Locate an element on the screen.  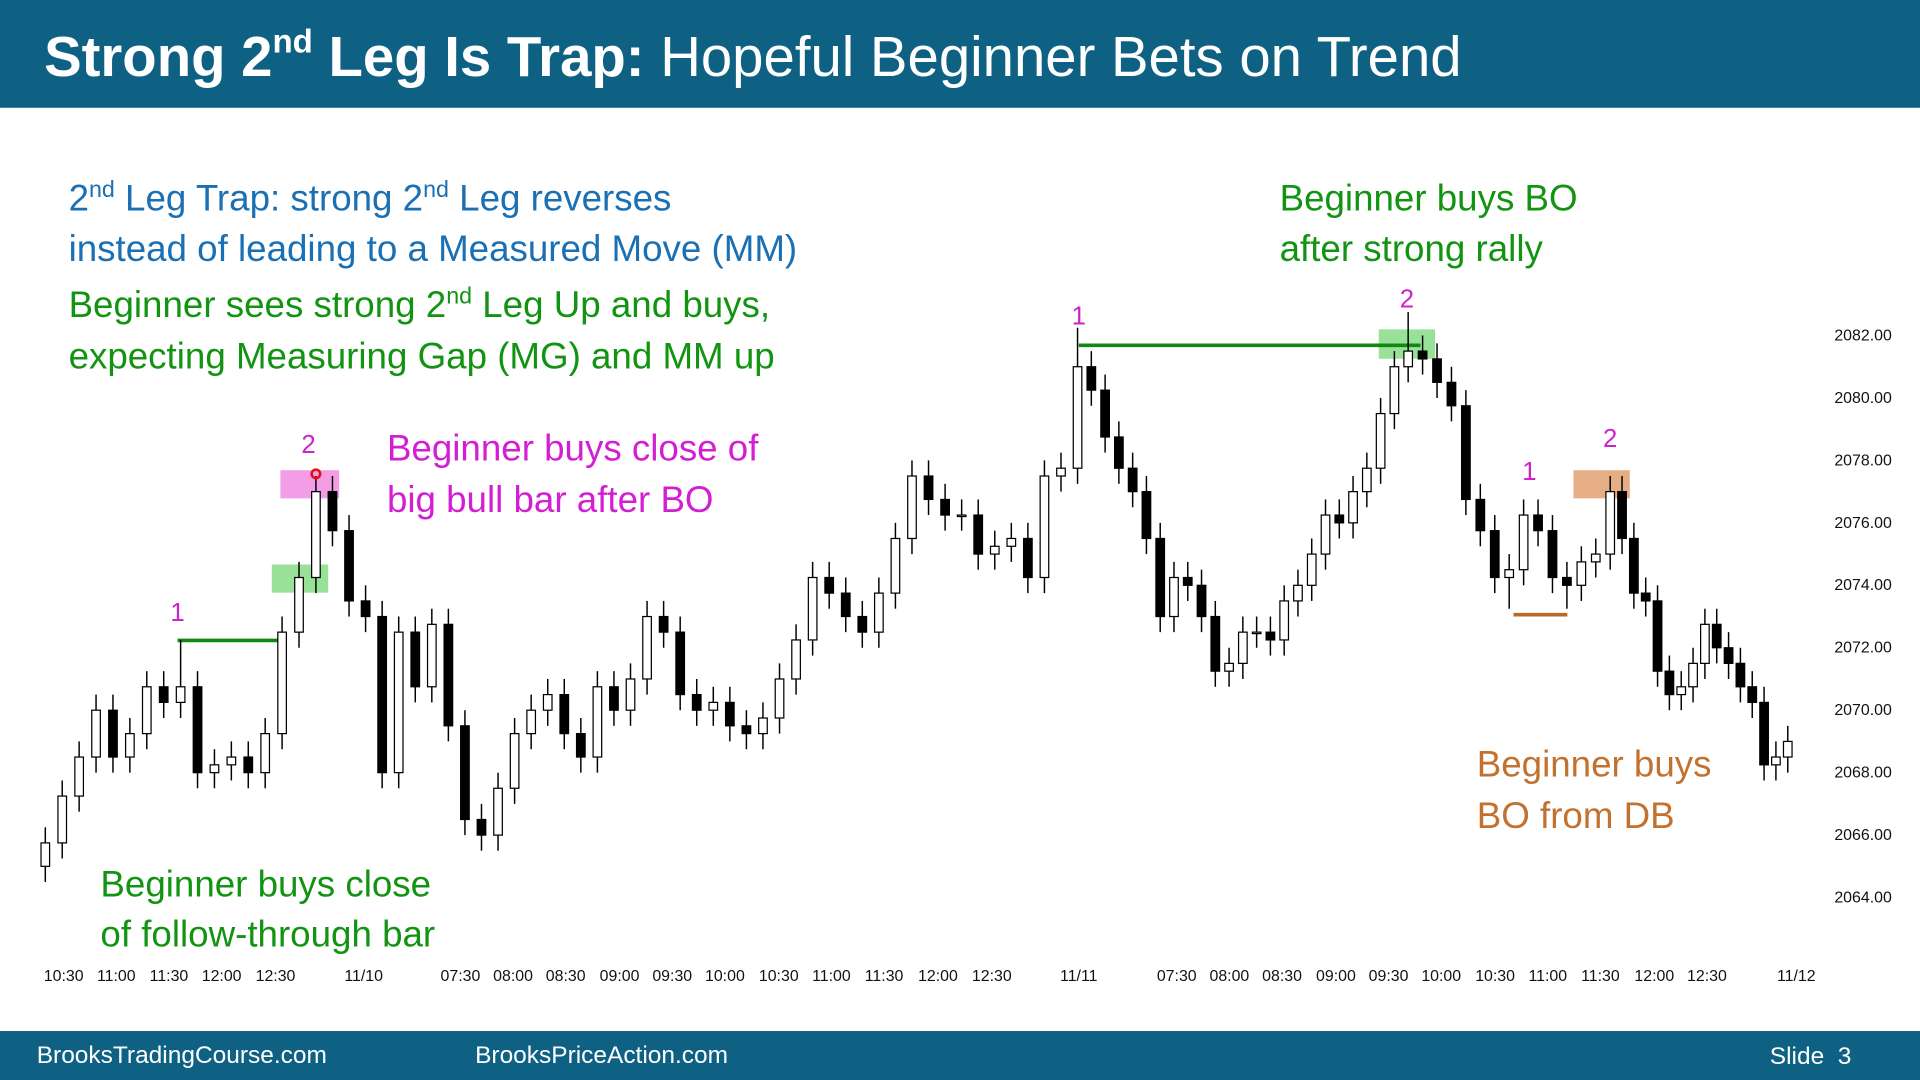
note-line: big bull bar after BO is located at coordinates (550, 499).